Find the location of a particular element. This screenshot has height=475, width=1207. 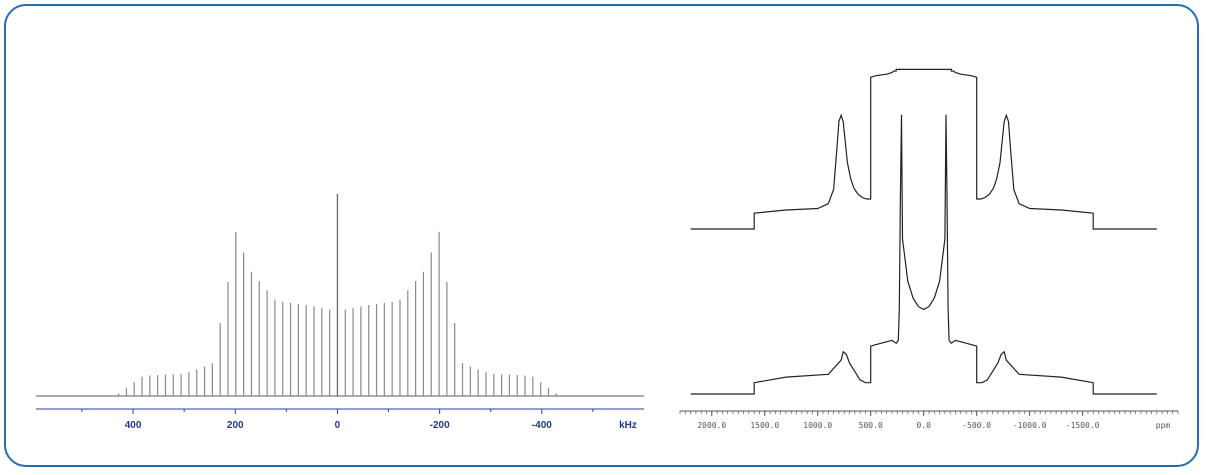

right-tick-label: 1000.0 is located at coordinates (817, 425).